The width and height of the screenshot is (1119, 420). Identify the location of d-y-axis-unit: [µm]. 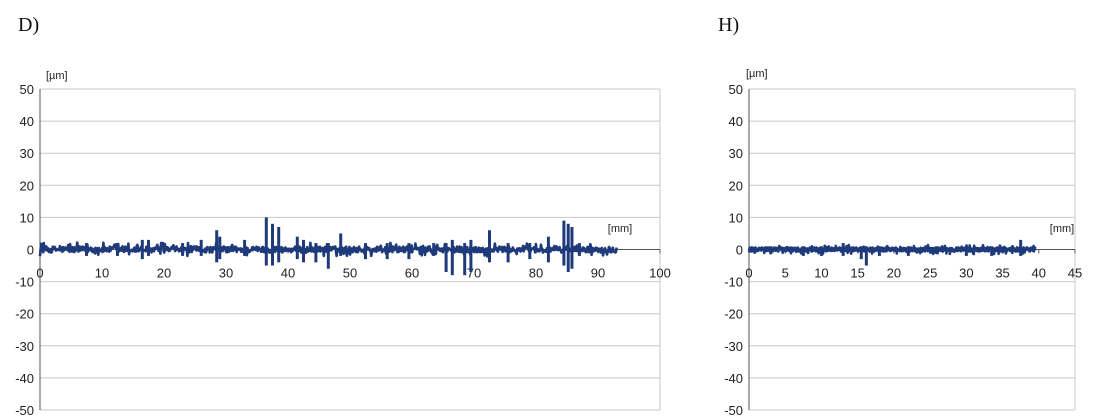
(57, 76).